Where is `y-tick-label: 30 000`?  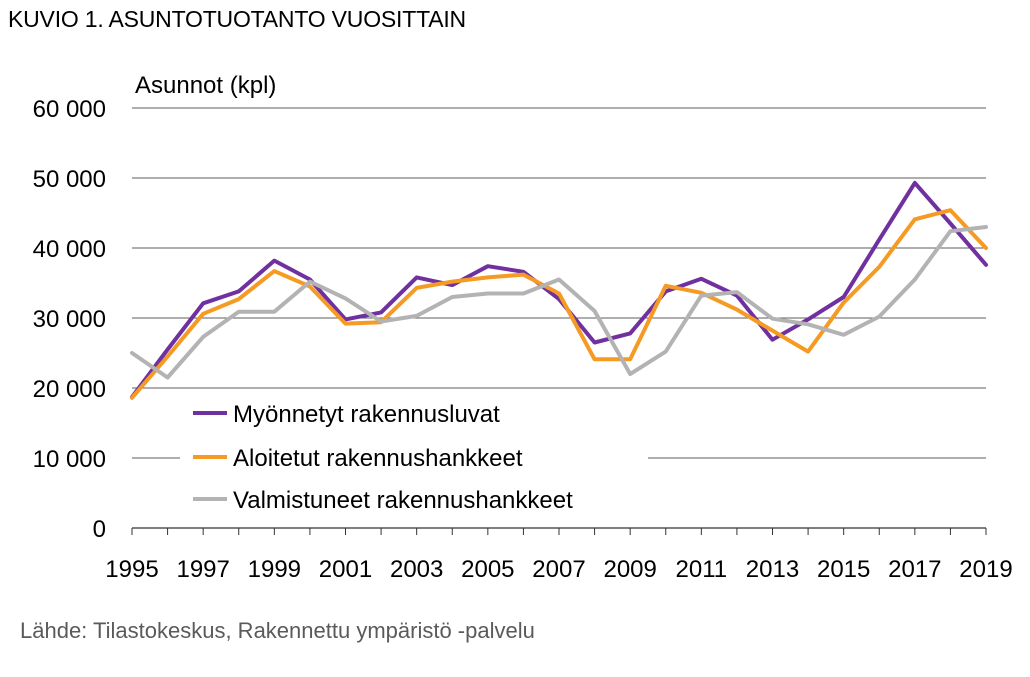
y-tick-label: 30 000 is located at coordinates (69, 319).